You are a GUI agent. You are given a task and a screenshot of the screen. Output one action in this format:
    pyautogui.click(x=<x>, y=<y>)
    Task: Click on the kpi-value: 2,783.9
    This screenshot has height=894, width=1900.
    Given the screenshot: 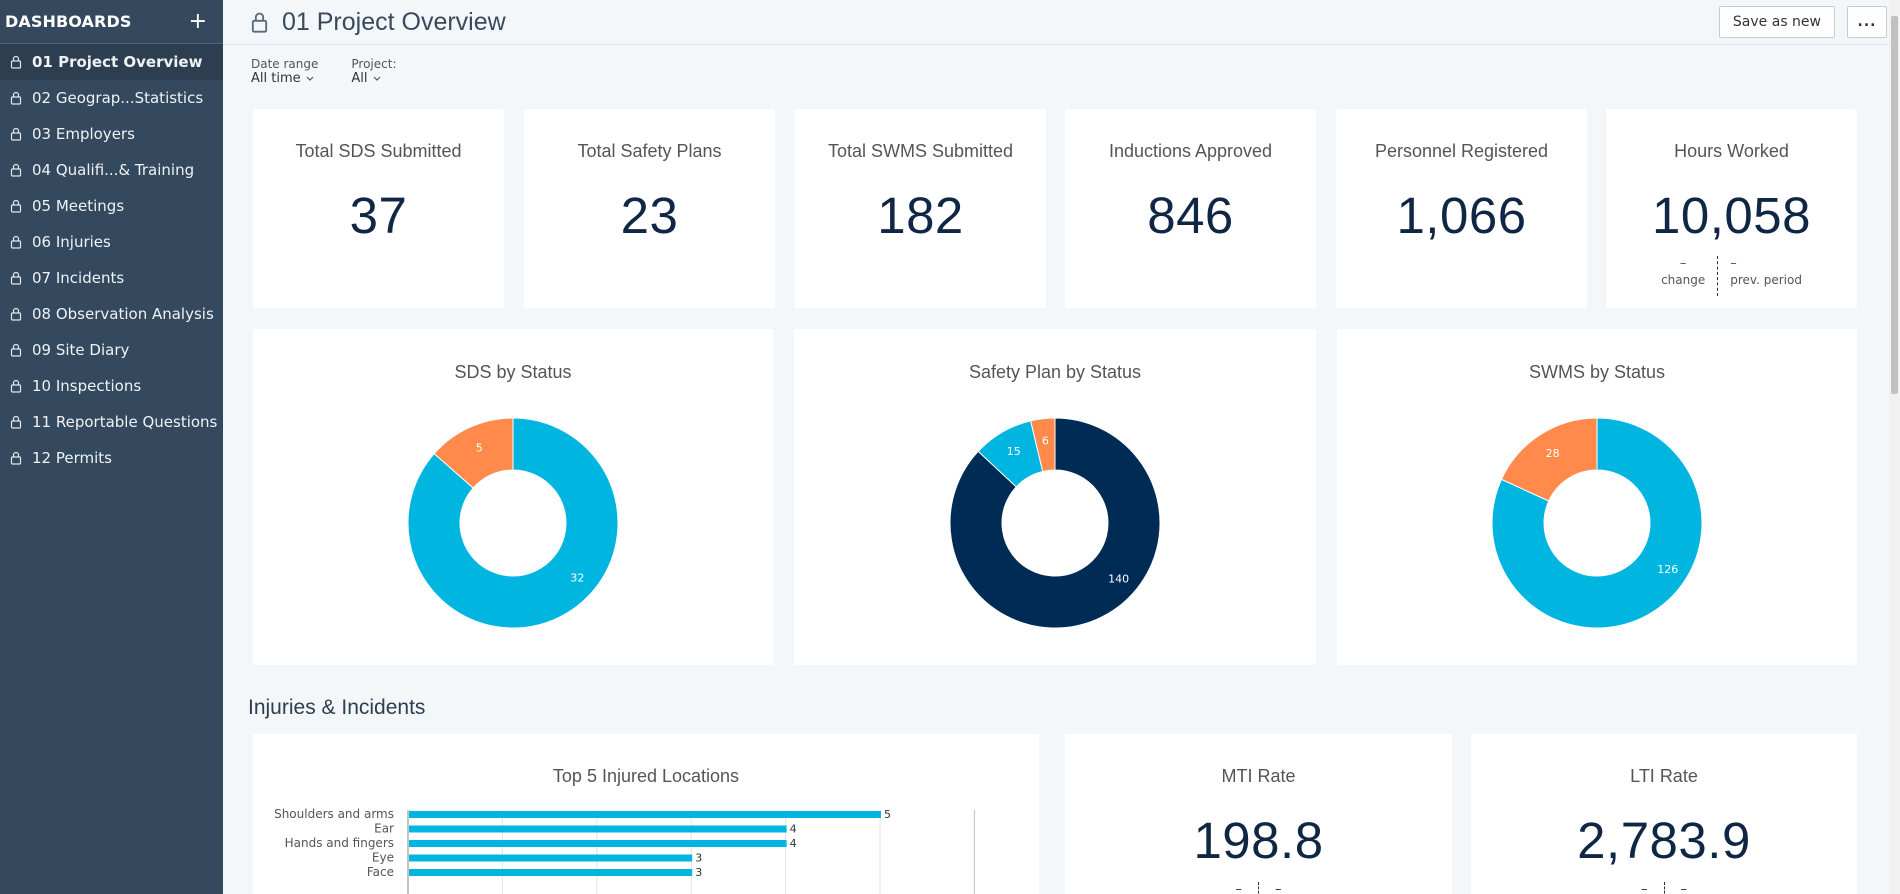 What is the action you would take?
    pyautogui.click(x=1664, y=840)
    